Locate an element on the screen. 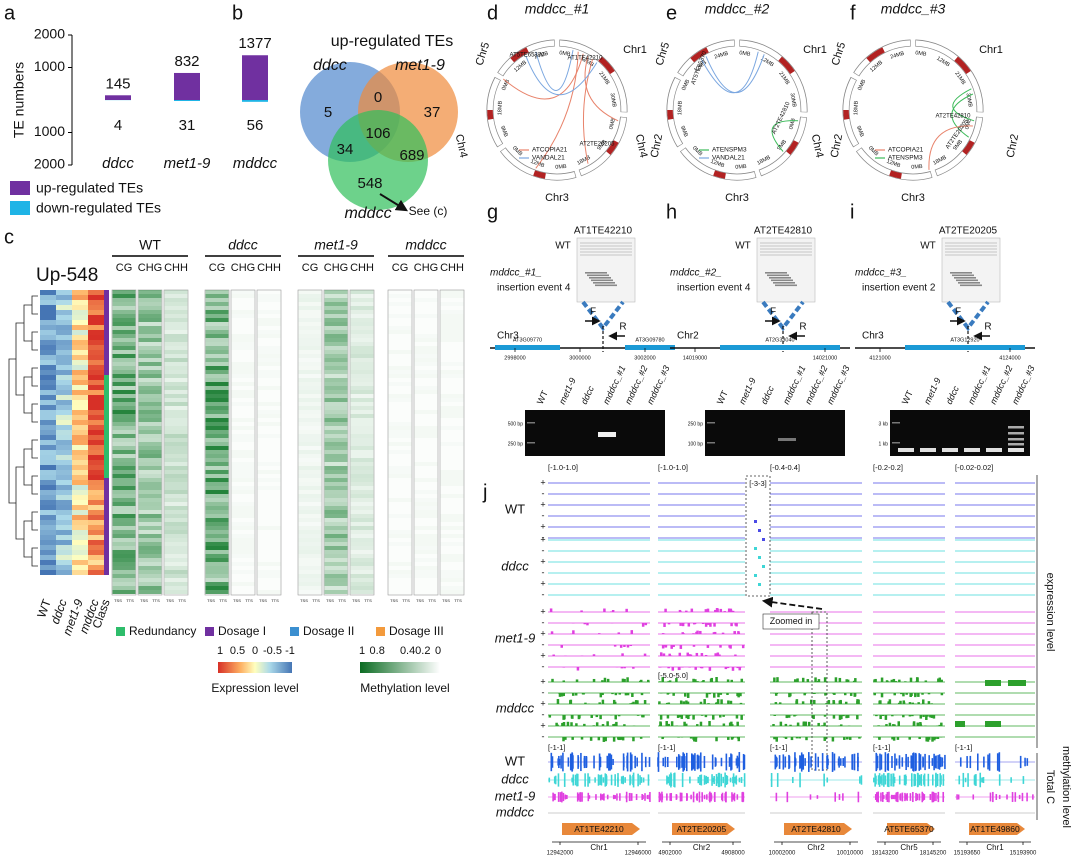 The image size is (1080, 859). scale-label: 24MB is located at coordinates (898, 56).